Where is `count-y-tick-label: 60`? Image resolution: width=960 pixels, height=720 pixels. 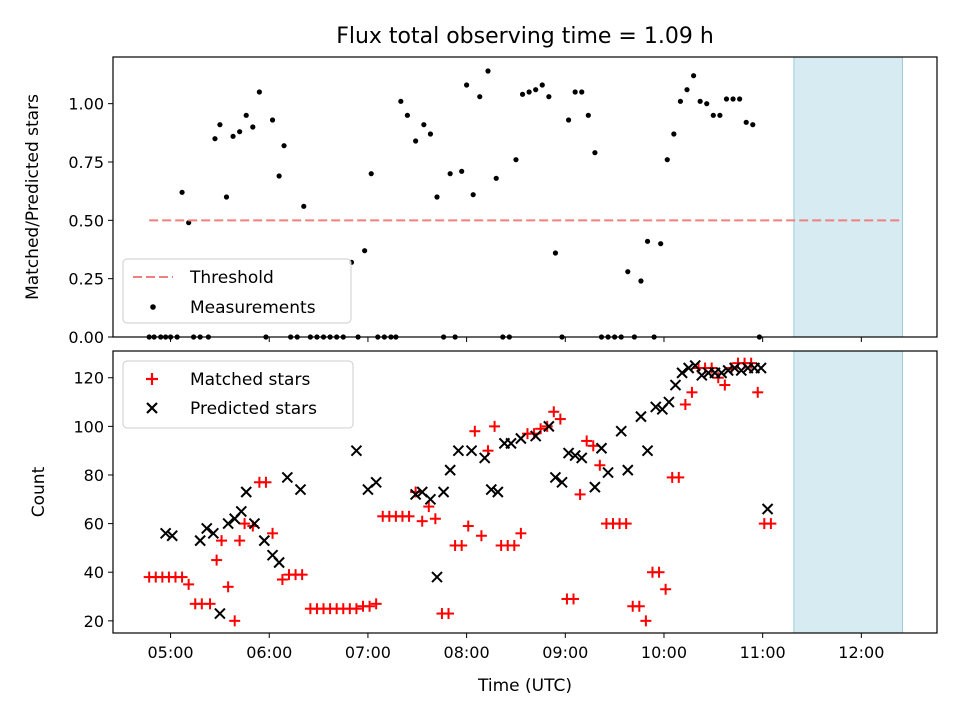 count-y-tick-label: 60 is located at coordinates (94, 524).